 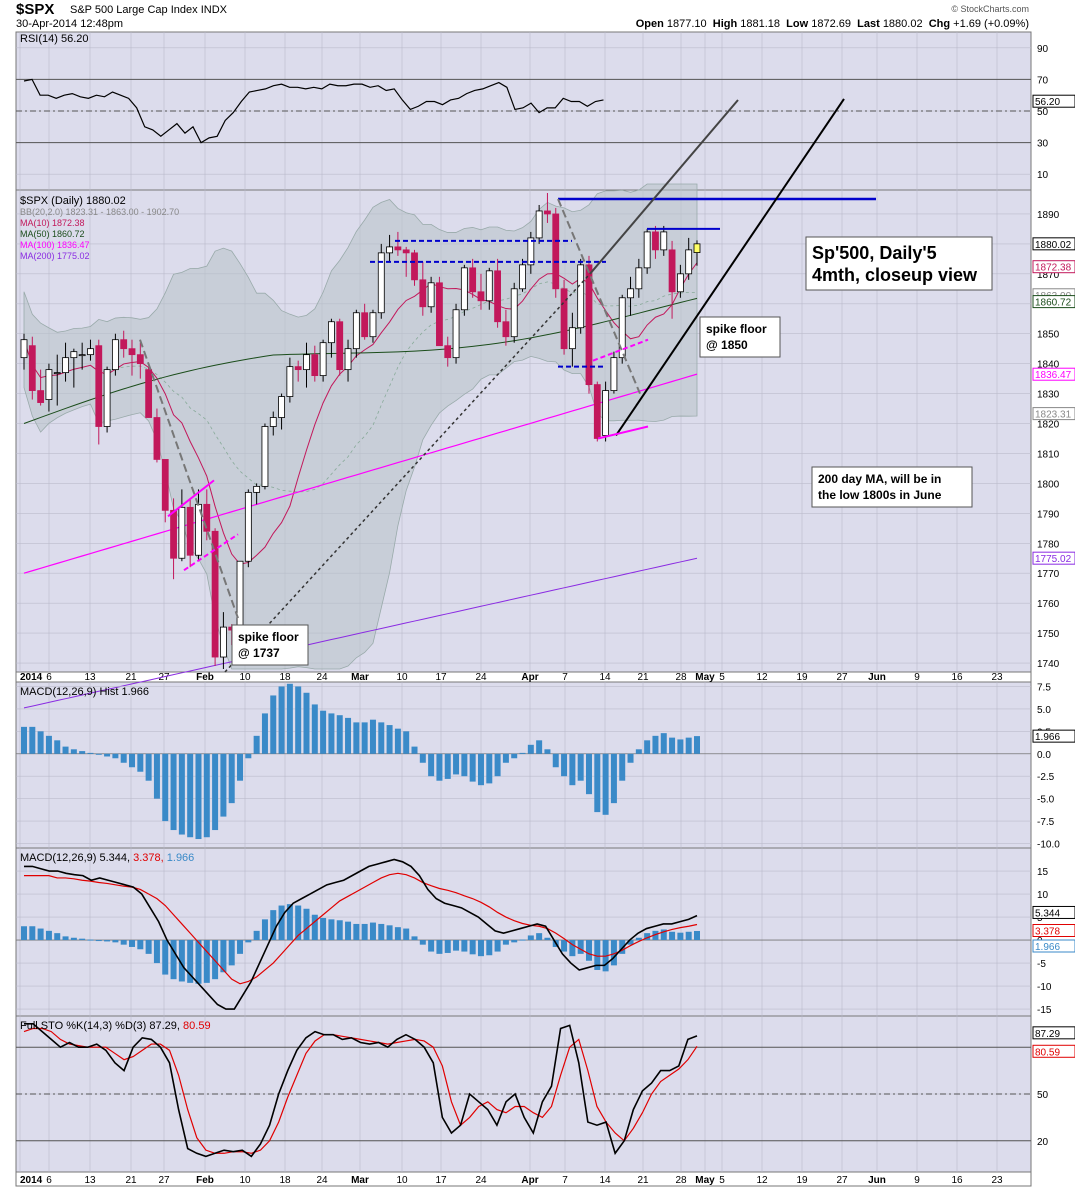 What do you see at coordinates (725, 24) in the screenshot?
I see `high-label: High` at bounding box center [725, 24].